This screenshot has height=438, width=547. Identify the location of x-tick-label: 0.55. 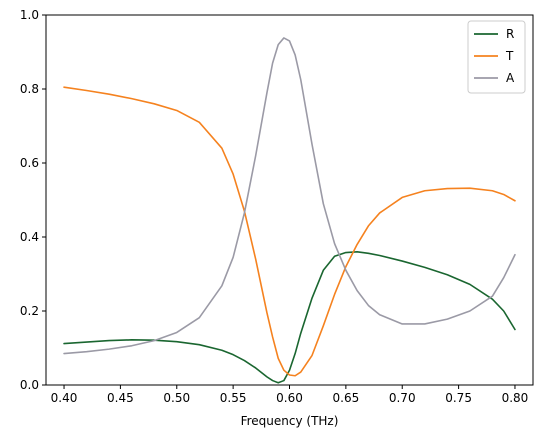
(233, 398).